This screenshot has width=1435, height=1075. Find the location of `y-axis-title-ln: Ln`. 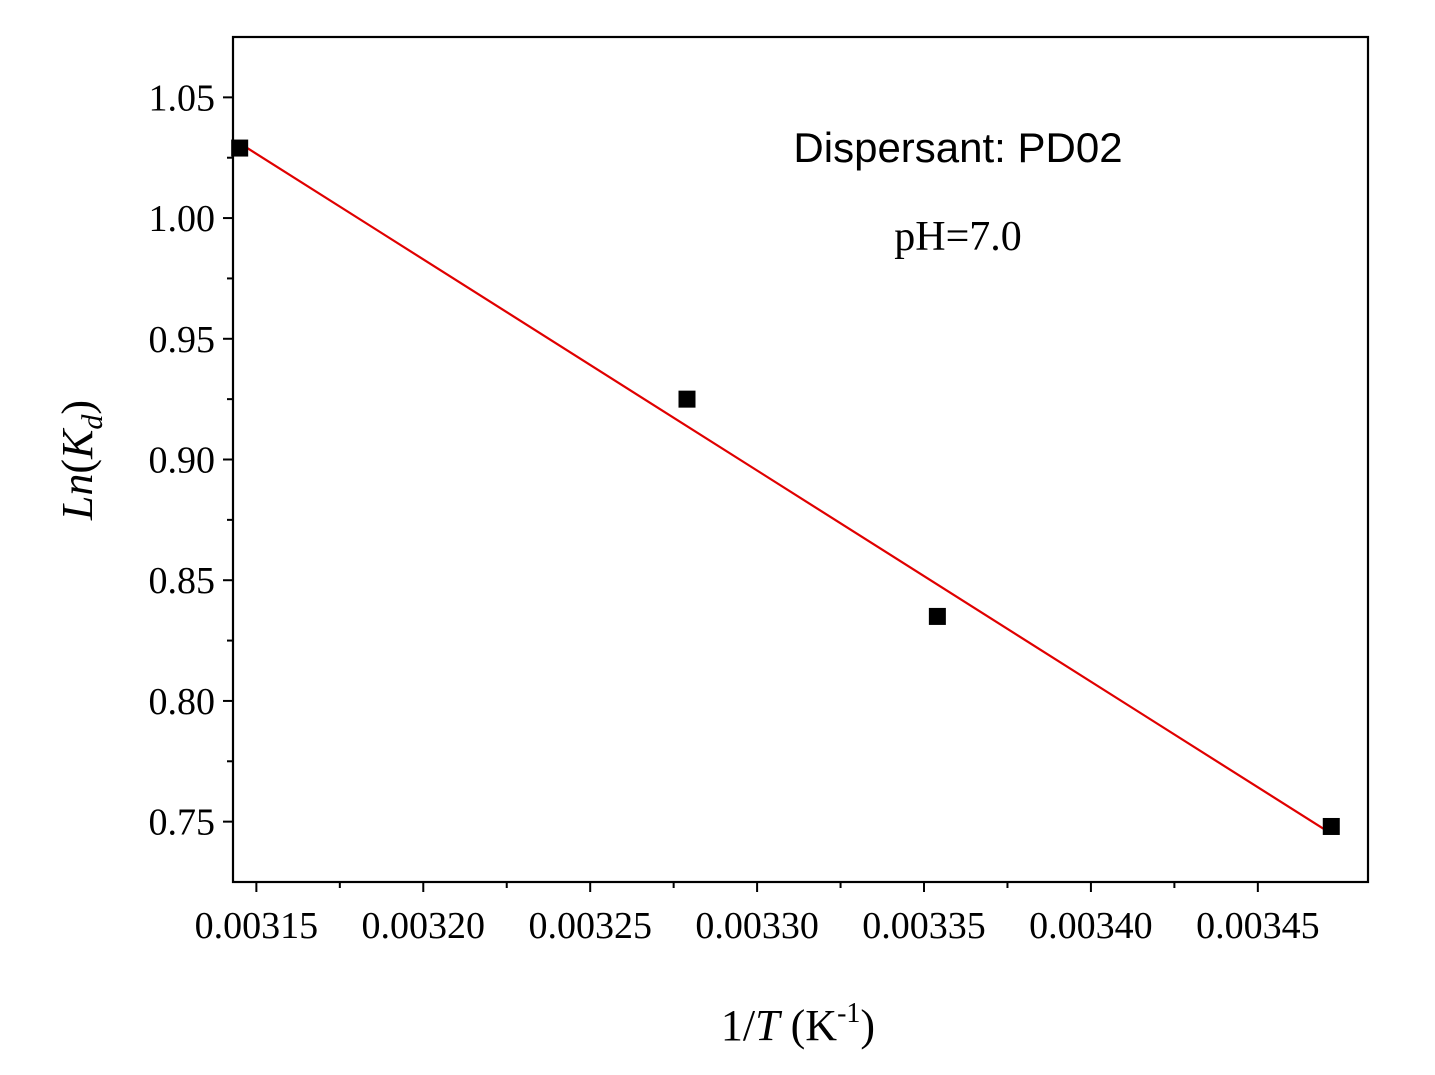

y-axis-title-ln: Ln is located at coordinates (77, 497).